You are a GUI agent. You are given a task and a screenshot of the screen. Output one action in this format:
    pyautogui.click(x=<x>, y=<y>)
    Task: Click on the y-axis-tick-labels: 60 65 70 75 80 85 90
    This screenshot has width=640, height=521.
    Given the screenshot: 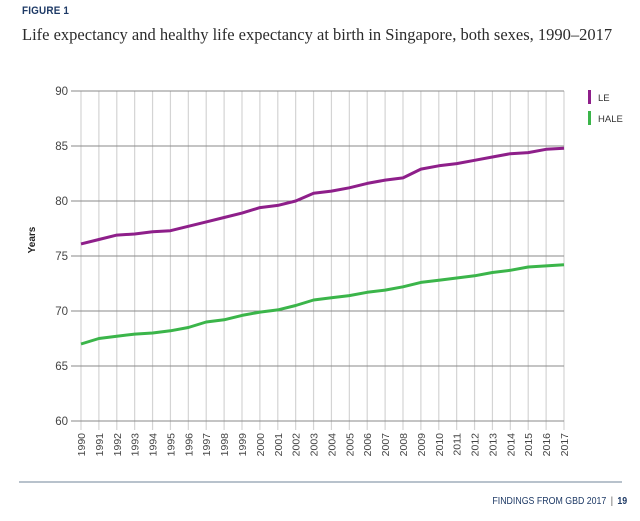 What is the action you would take?
    pyautogui.click(x=61, y=257)
    